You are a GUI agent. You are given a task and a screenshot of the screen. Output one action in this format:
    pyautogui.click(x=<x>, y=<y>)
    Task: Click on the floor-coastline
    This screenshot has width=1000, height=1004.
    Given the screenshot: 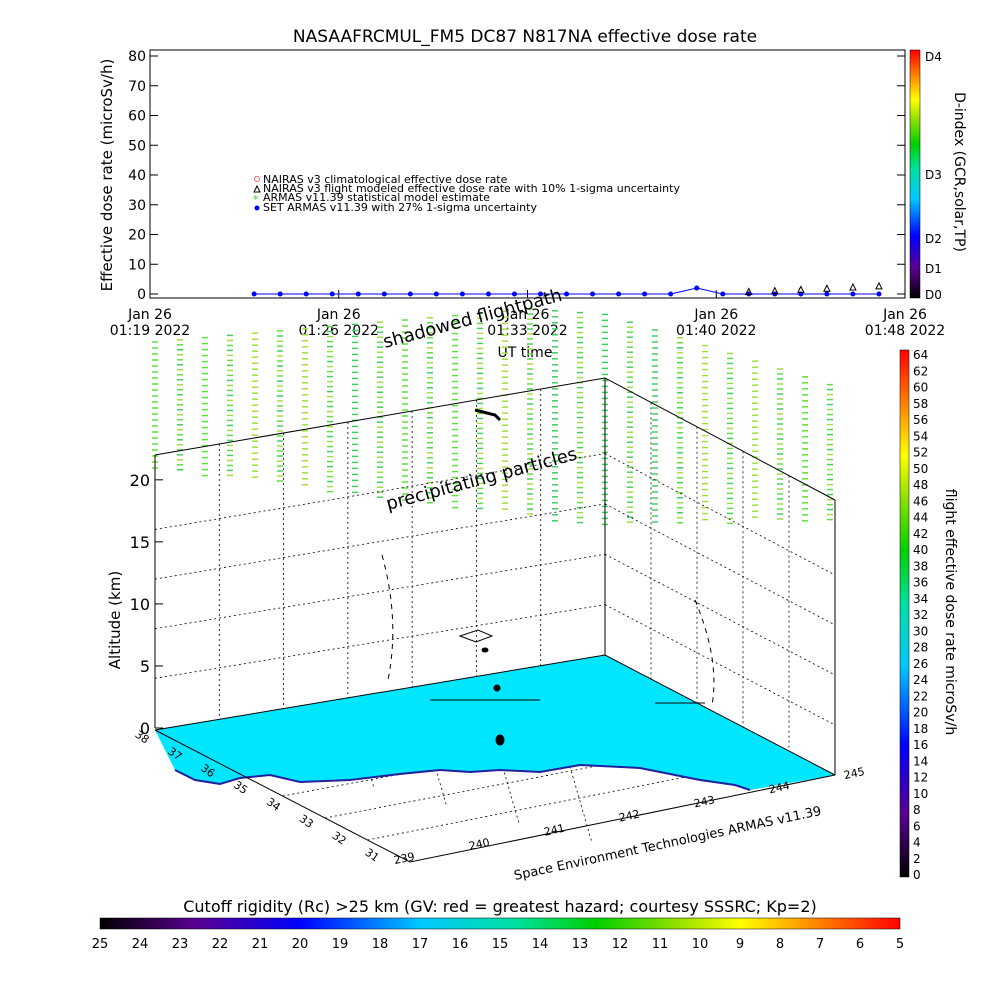 What is the action you would take?
    pyautogui.click(x=462, y=777)
    